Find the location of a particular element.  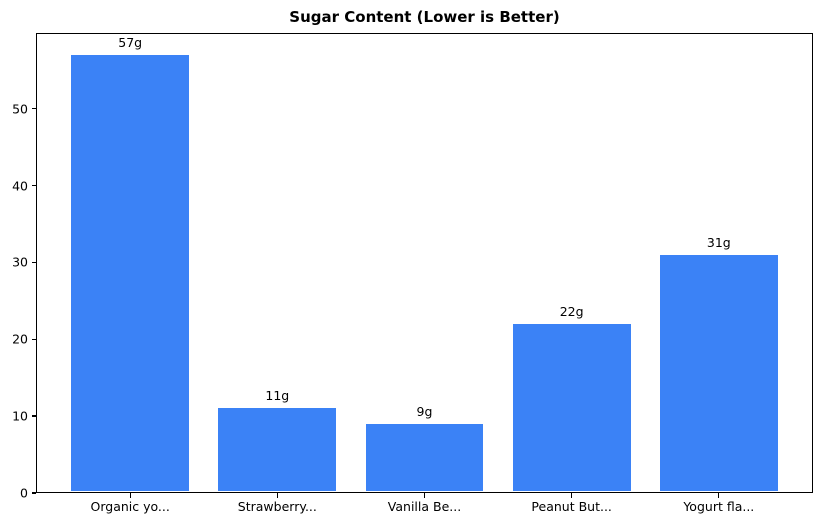

chart-title: Sugar Content (Lower is Better) is located at coordinates (424, 17).